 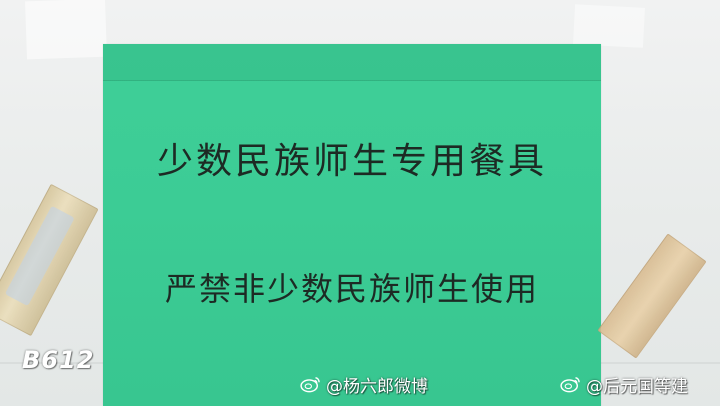 I want to click on watermark-1-text: @杨六郎微博, so click(x=377, y=386).